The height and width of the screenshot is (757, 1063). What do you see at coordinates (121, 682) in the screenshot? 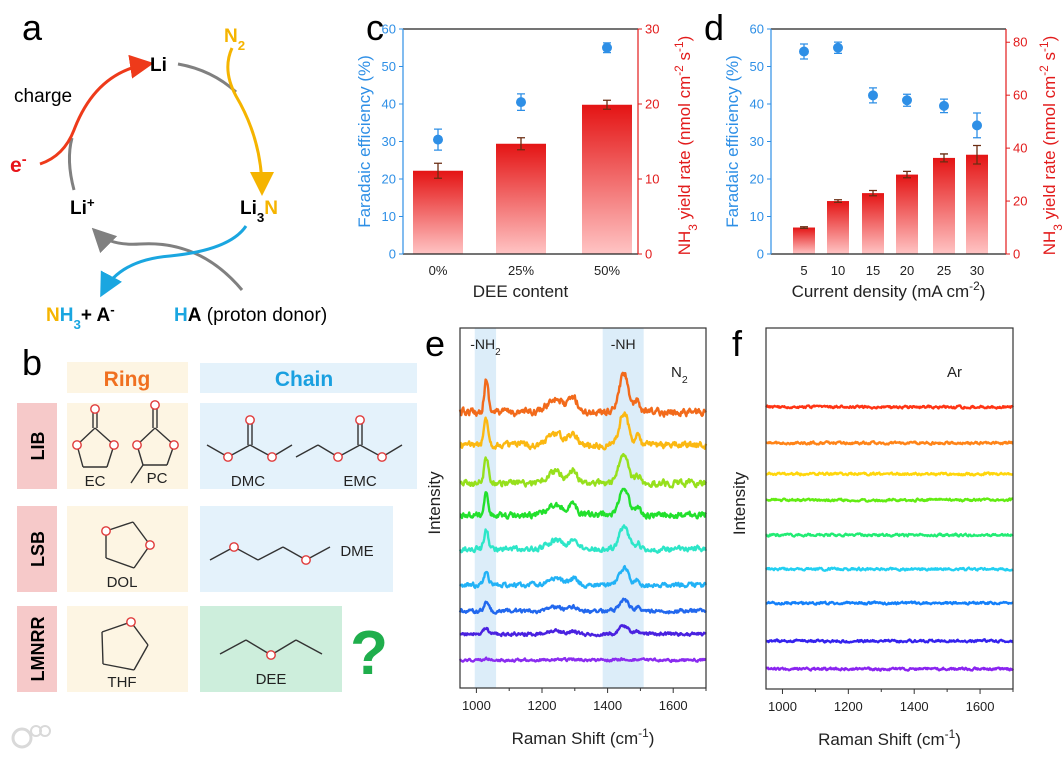
I see `molecule-label-thf: THF` at bounding box center [121, 682].